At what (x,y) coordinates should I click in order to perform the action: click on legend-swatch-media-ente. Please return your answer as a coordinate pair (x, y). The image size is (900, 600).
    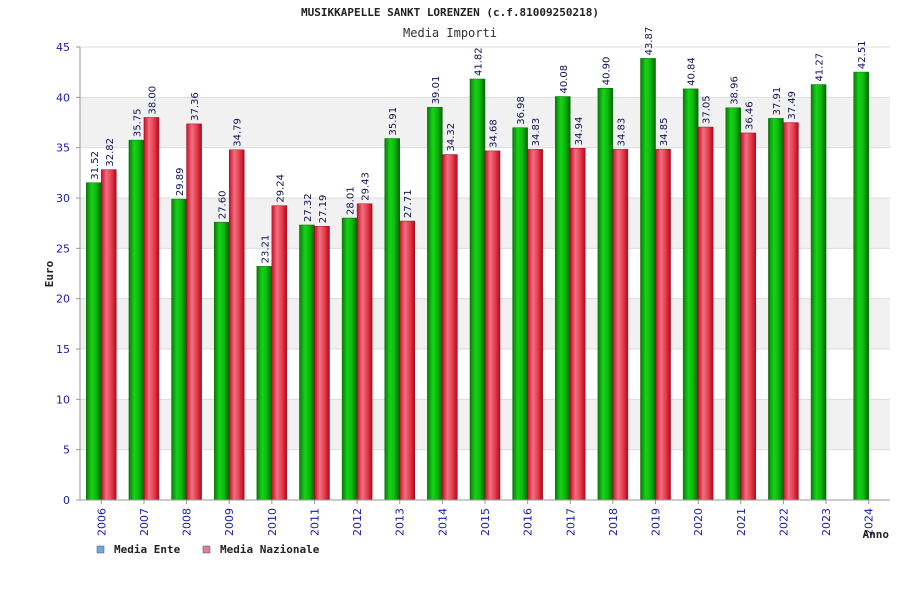
    Looking at the image, I should click on (100, 549).